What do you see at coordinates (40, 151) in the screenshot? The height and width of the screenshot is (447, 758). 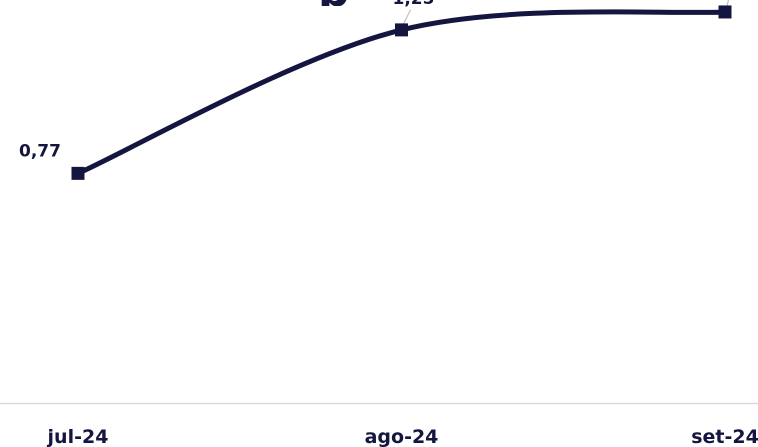 I see `data-label-jul-24: 0,77` at bounding box center [40, 151].